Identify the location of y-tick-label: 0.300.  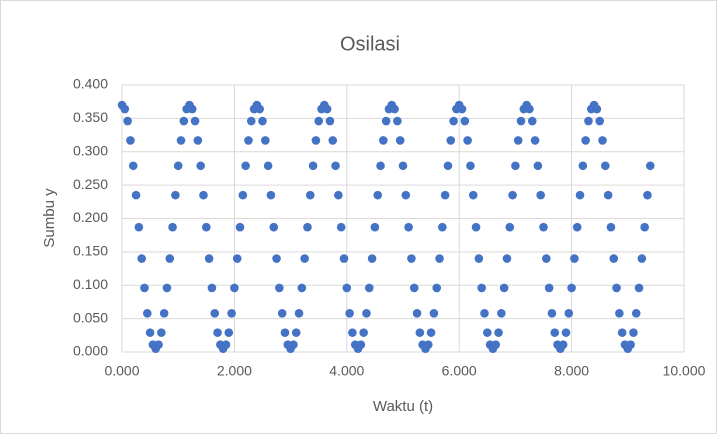
(90, 150).